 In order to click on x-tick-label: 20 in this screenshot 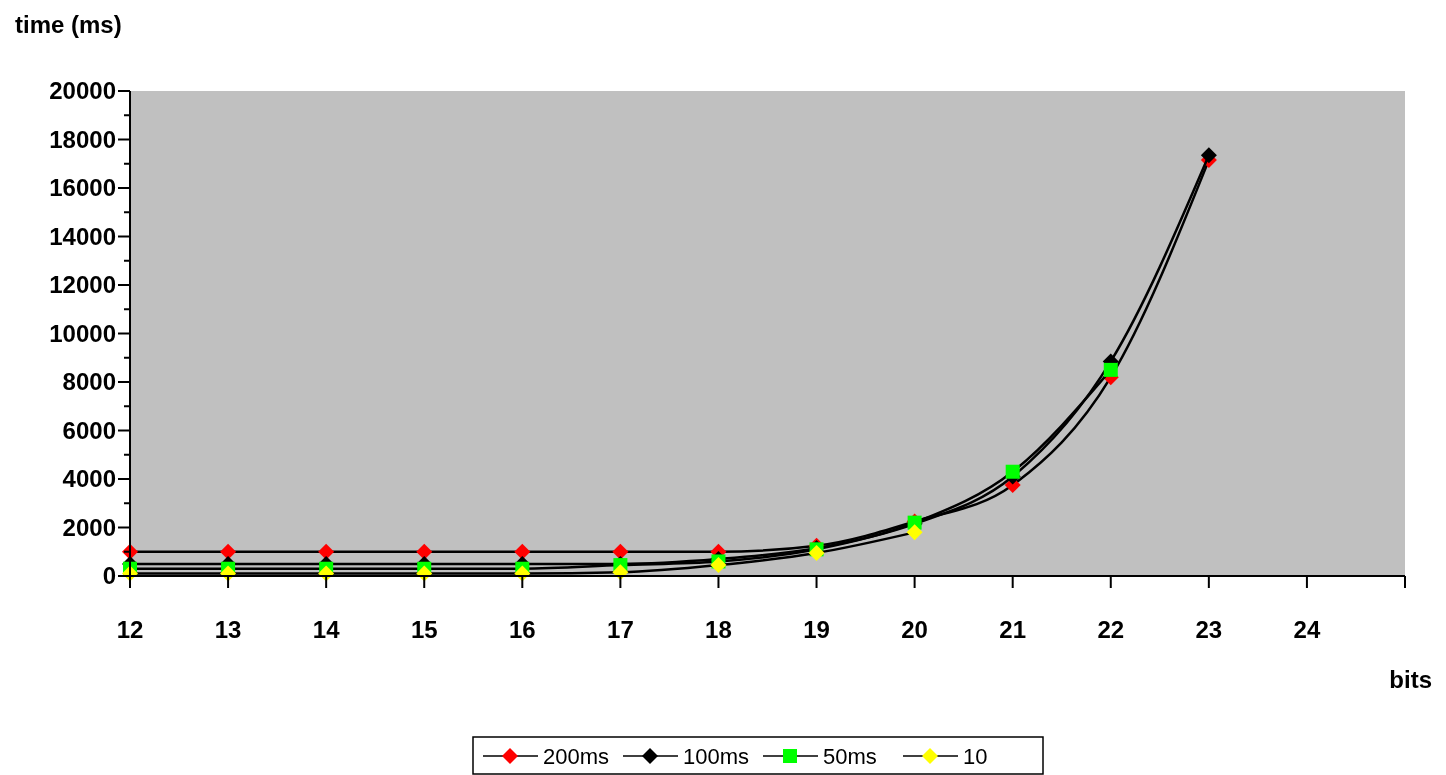, I will do `click(914, 629)`.